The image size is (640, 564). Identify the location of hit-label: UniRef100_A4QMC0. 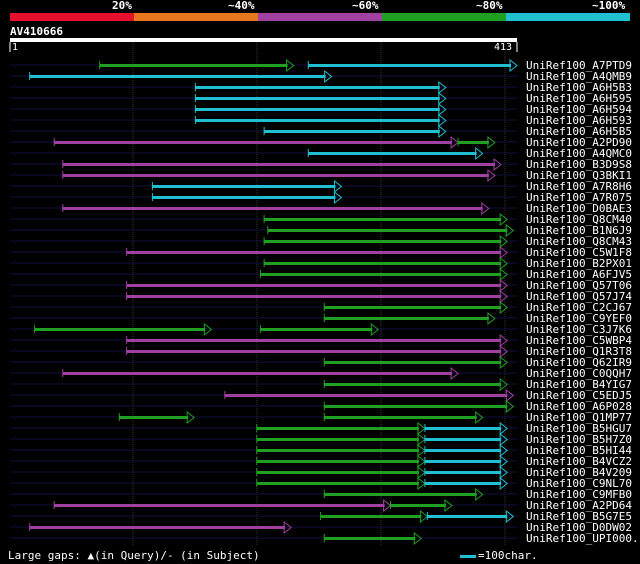
(579, 153).